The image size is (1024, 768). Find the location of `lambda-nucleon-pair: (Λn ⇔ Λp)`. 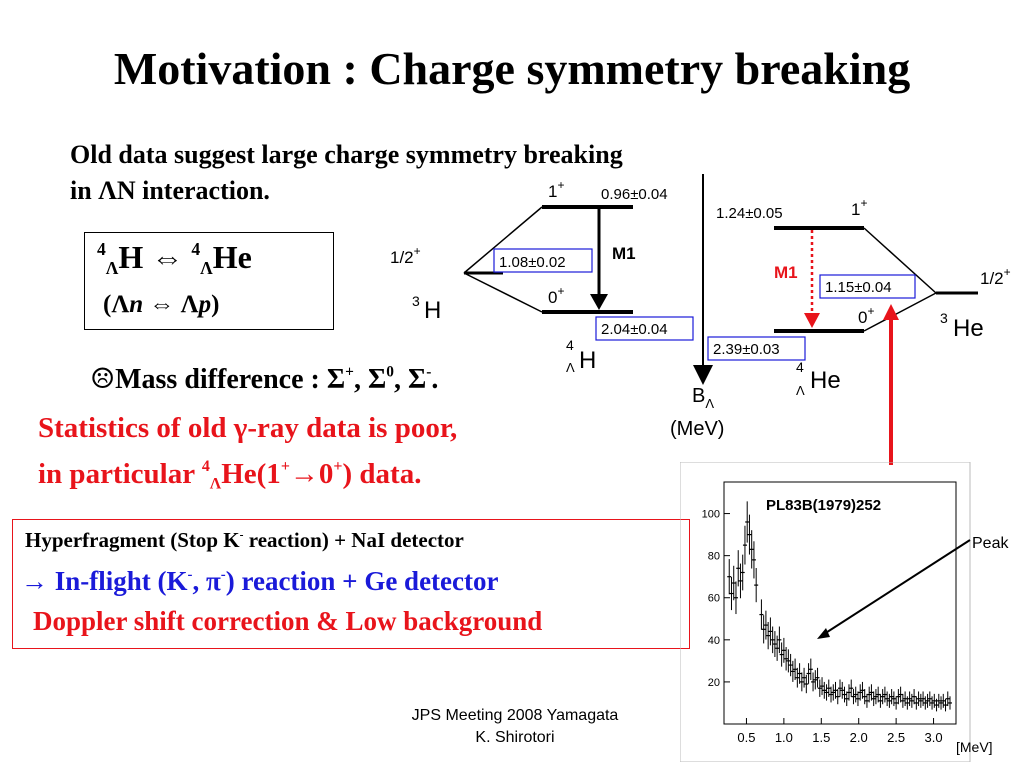

lambda-nucleon-pair: (Λn ⇔ Λp) is located at coordinates (161, 305).